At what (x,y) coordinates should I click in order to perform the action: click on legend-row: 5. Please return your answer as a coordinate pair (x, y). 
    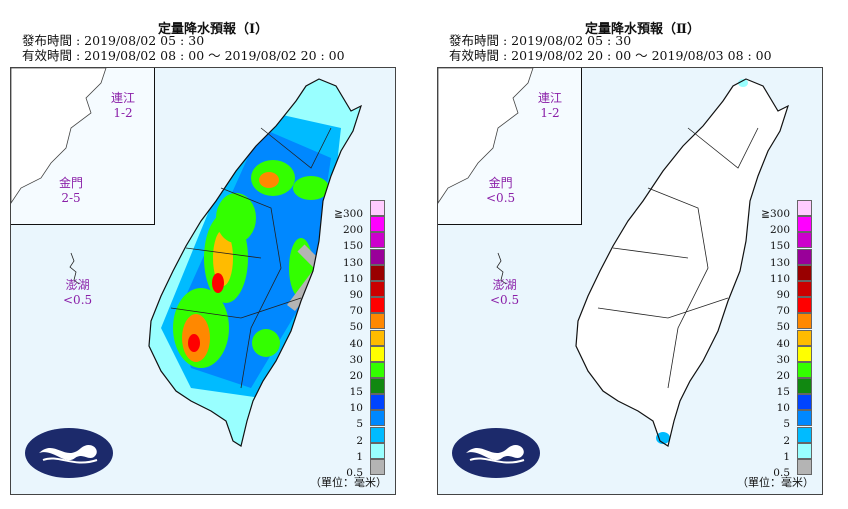
    Looking at the image, I should click on (355, 420).